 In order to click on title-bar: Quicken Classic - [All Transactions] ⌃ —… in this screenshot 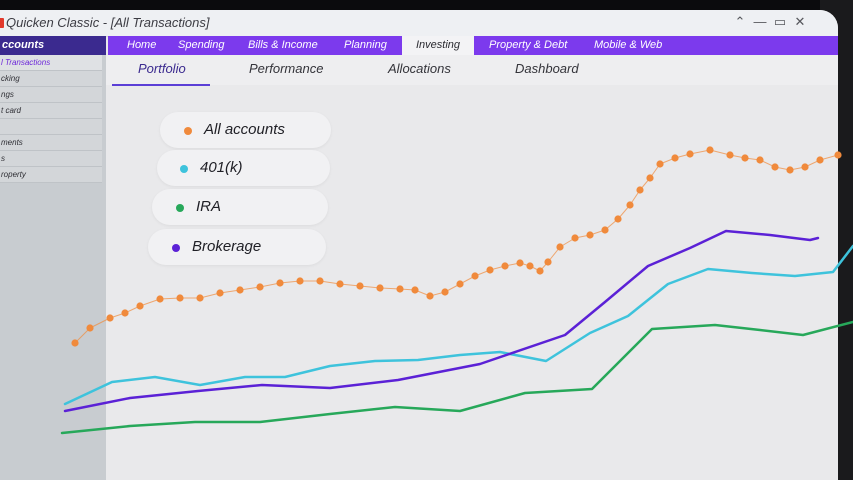, I will do `click(419, 23)`.